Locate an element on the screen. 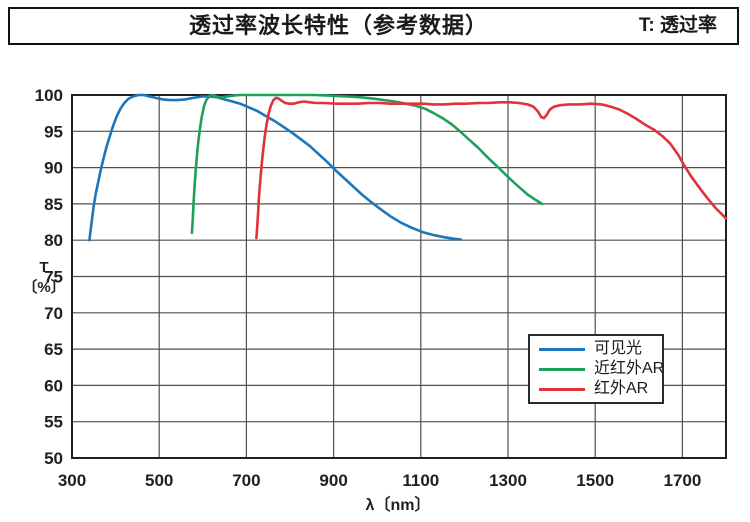 The image size is (750, 522). legend-label: 近红外AR is located at coordinates (629, 368).